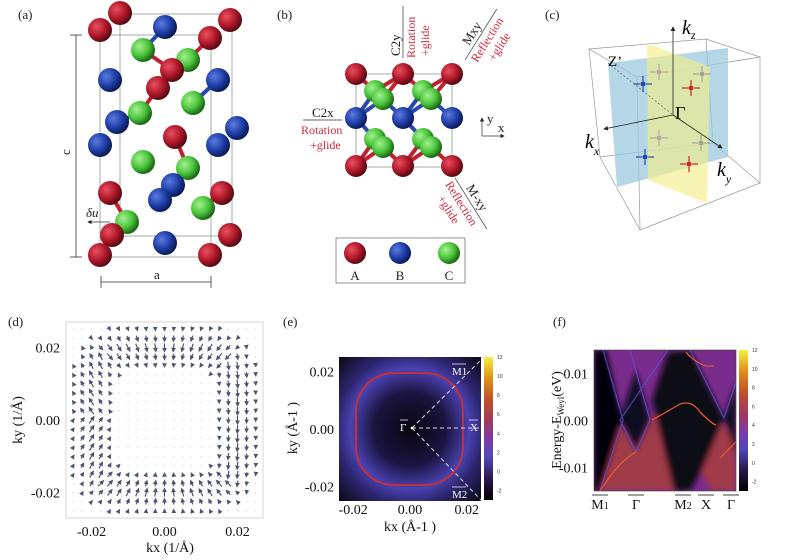  I want to click on displacement-label: δu, so click(92, 212).